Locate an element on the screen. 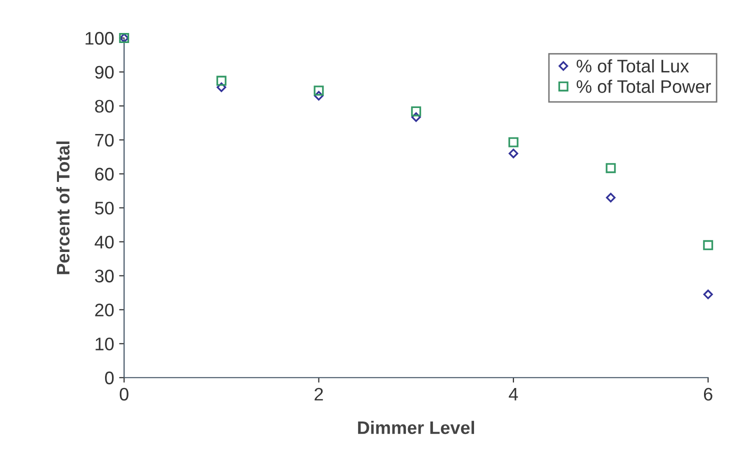 This screenshot has height=475, width=730. y-axis-title: Percent of Total is located at coordinates (63, 208).